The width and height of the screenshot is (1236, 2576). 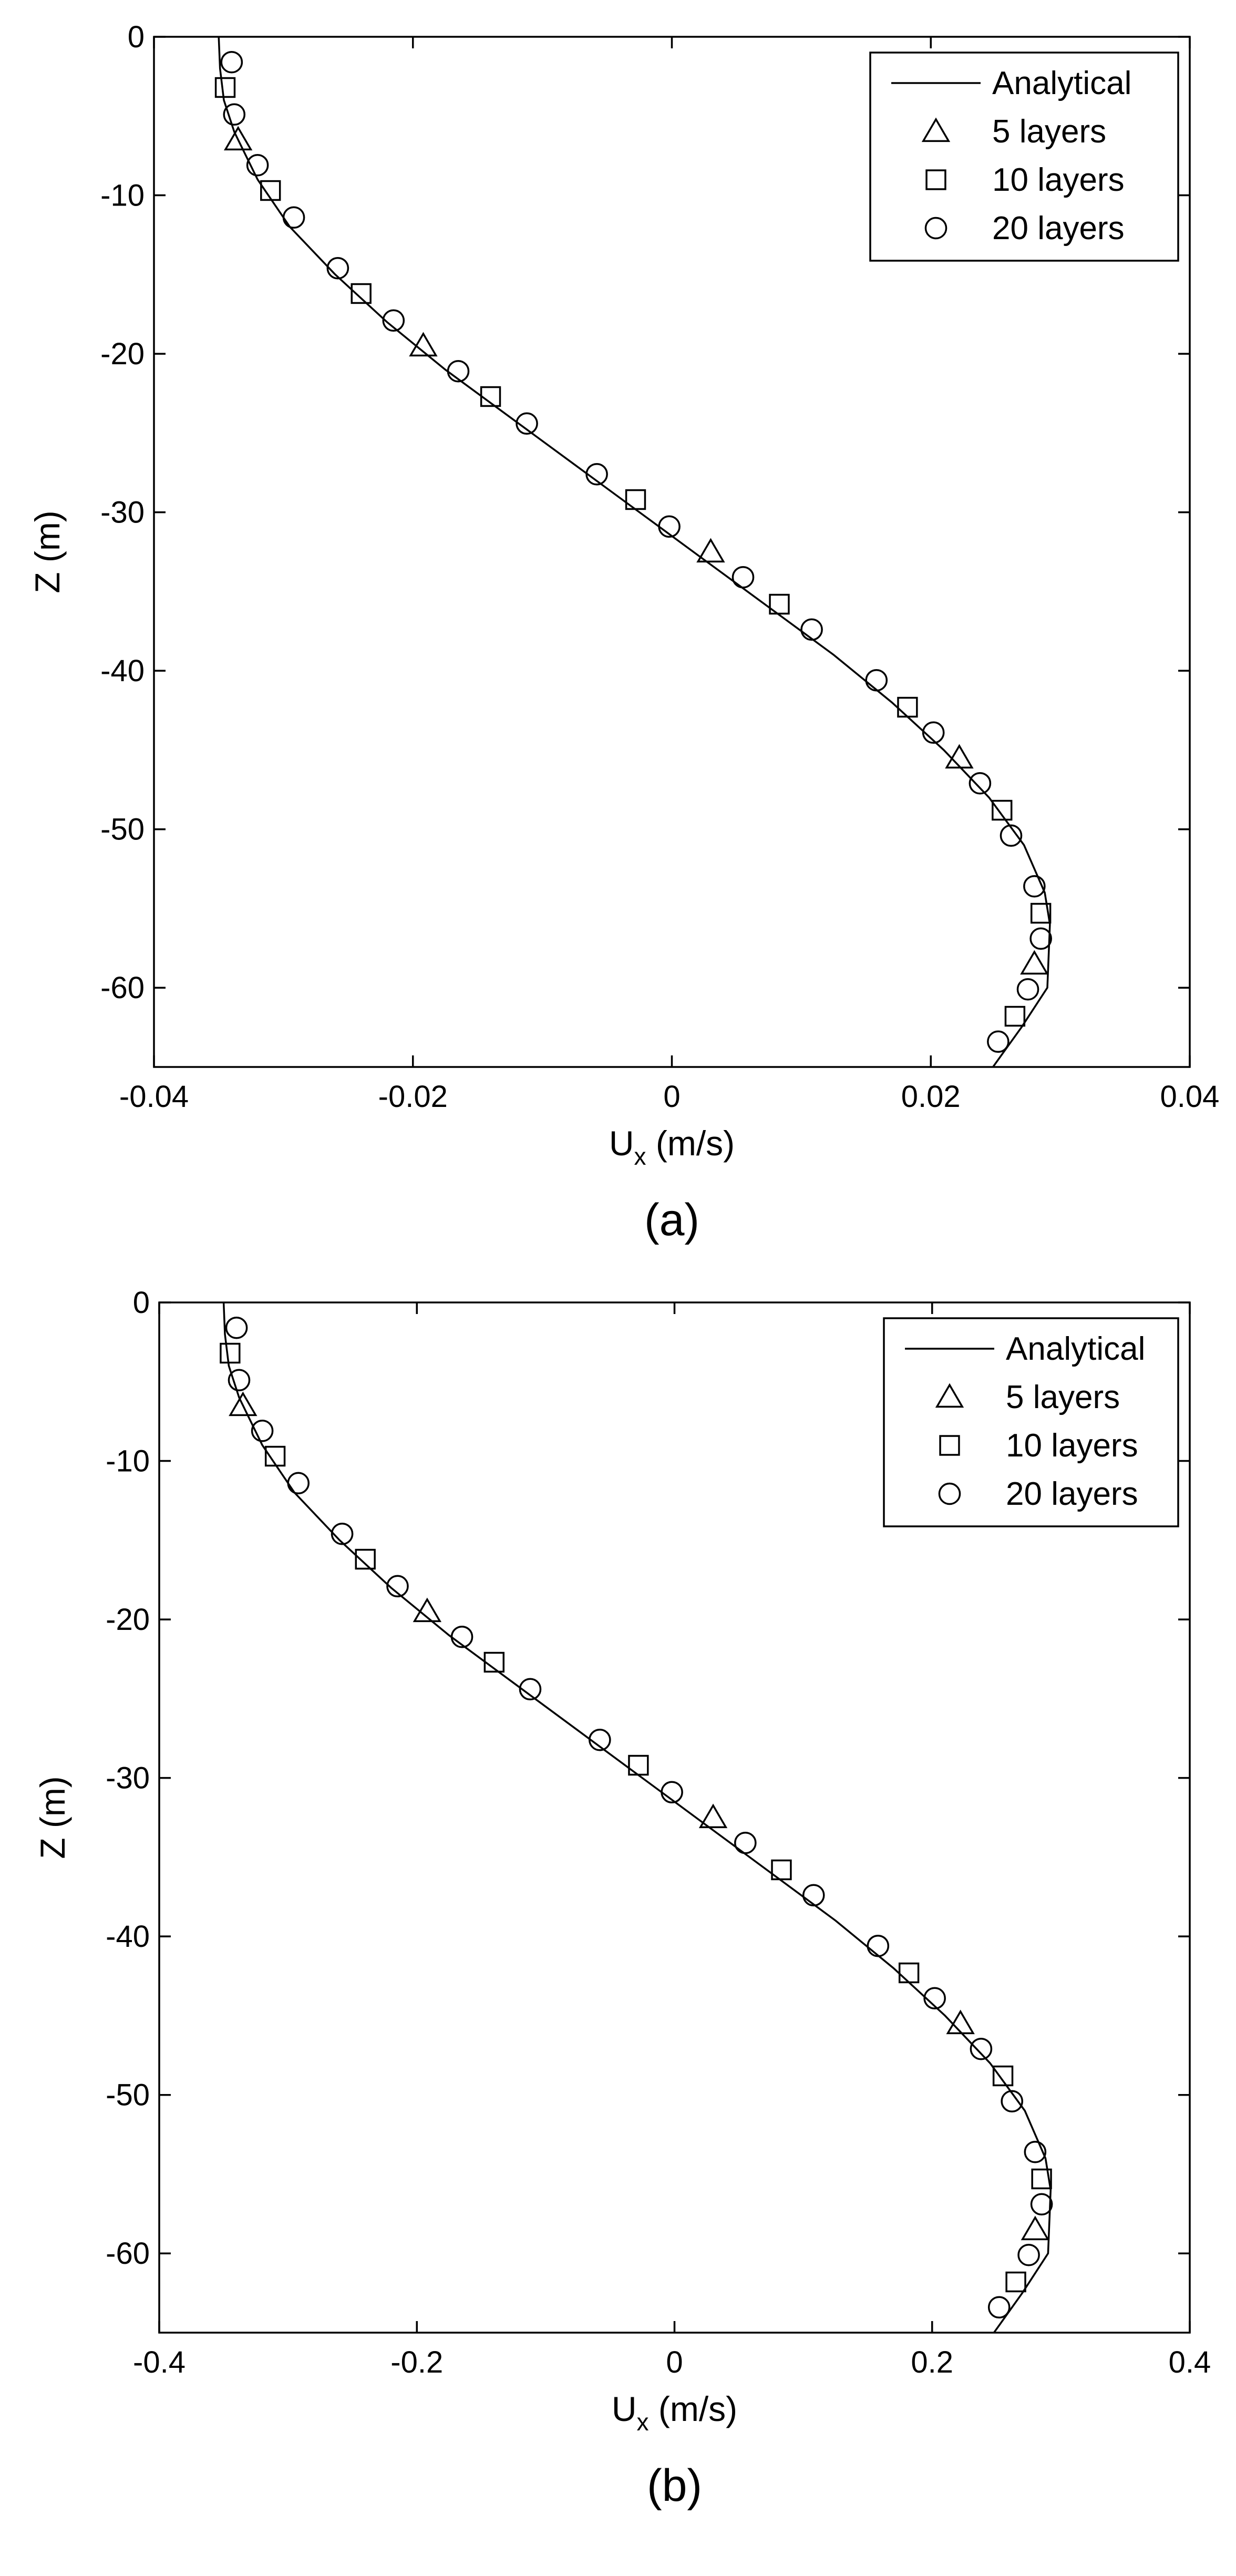 I want to click on y-tick-label: -40, so click(x=122, y=671).